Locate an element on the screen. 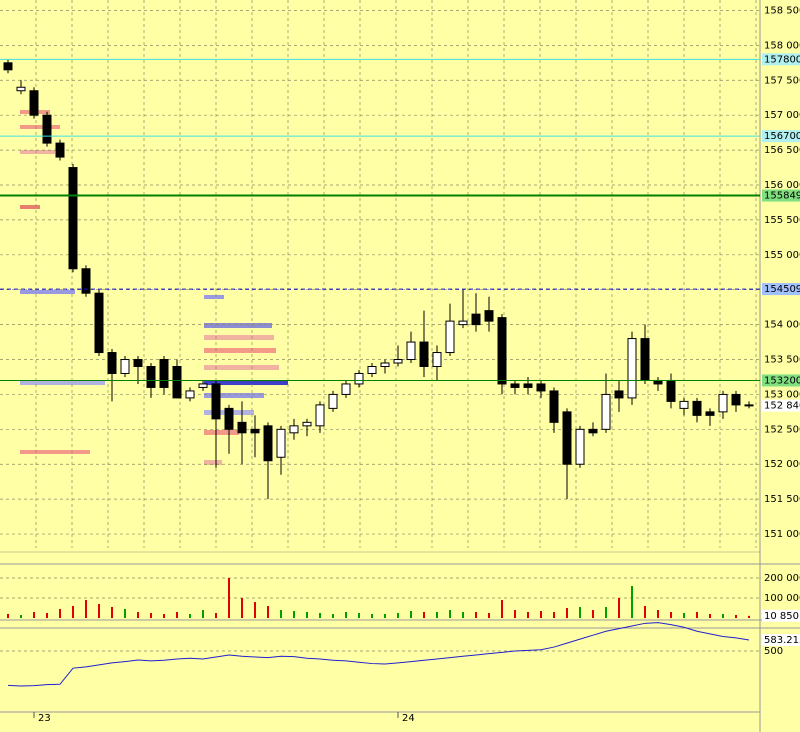  x-tick-label: 24 is located at coordinates (408, 718).